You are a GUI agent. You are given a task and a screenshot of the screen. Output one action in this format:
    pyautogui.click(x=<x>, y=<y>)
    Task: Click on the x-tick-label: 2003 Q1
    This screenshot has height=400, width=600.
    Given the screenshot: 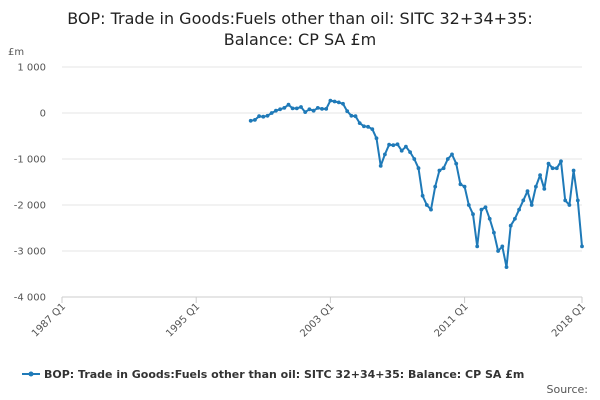 What is the action you would take?
    pyautogui.click(x=317, y=320)
    